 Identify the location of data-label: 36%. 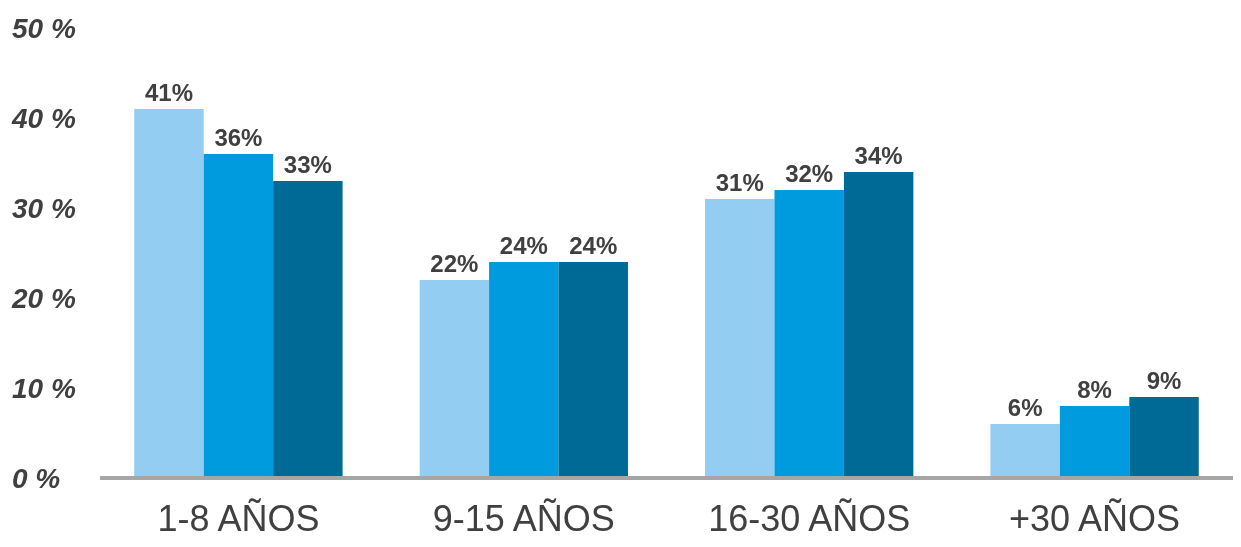
(238, 137).